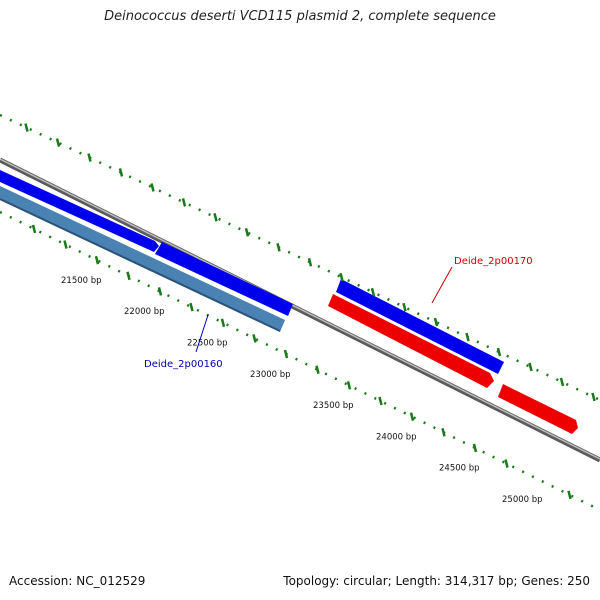 The height and width of the screenshot is (600, 600). I want to click on tick-label: 25000 bp, so click(522, 500).